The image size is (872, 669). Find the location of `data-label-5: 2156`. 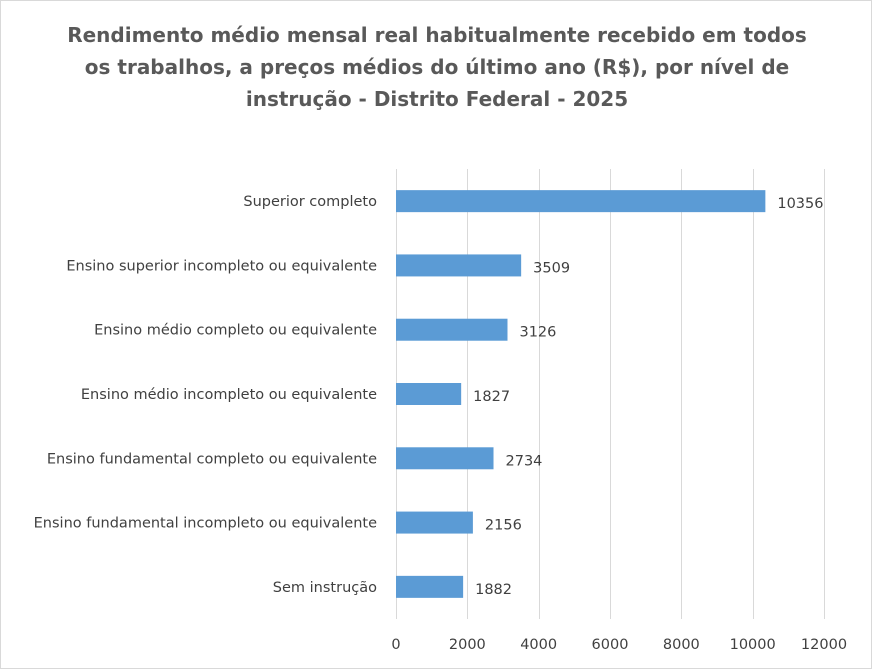

data-label-5: 2156 is located at coordinates (503, 526).